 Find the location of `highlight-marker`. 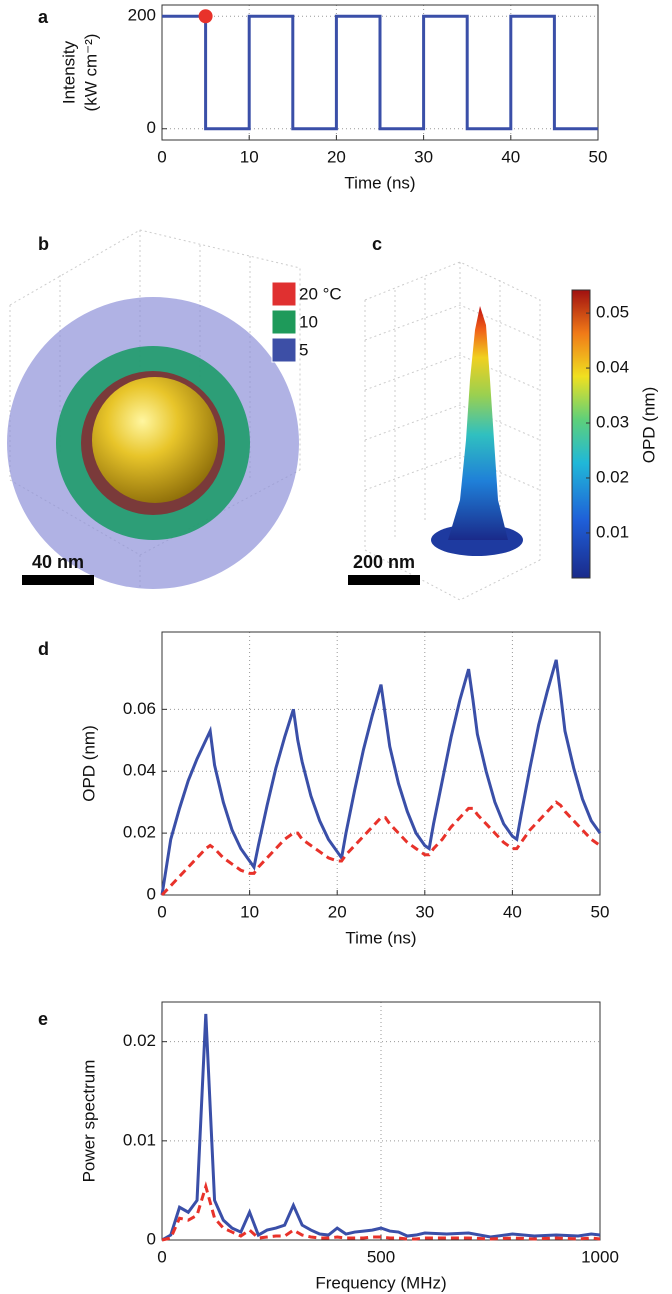

highlight-marker is located at coordinates (205, 16).